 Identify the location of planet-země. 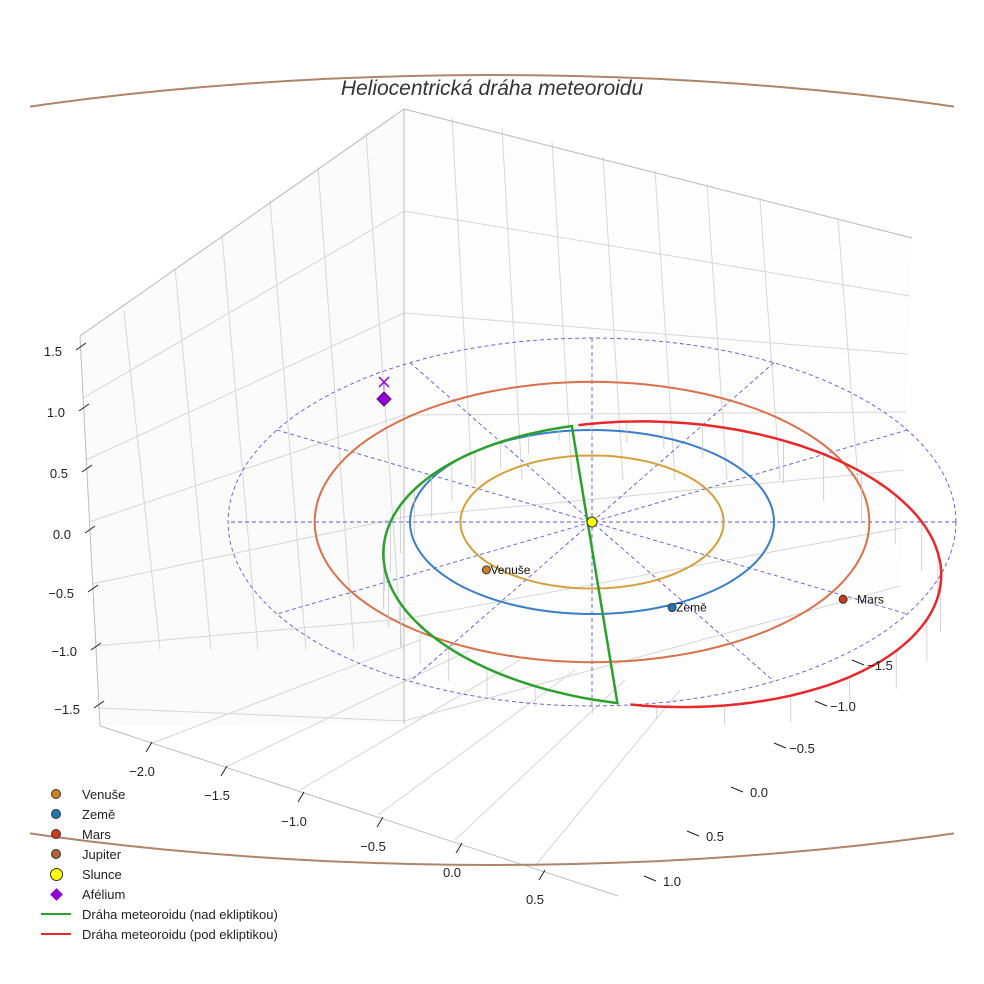
(672, 608).